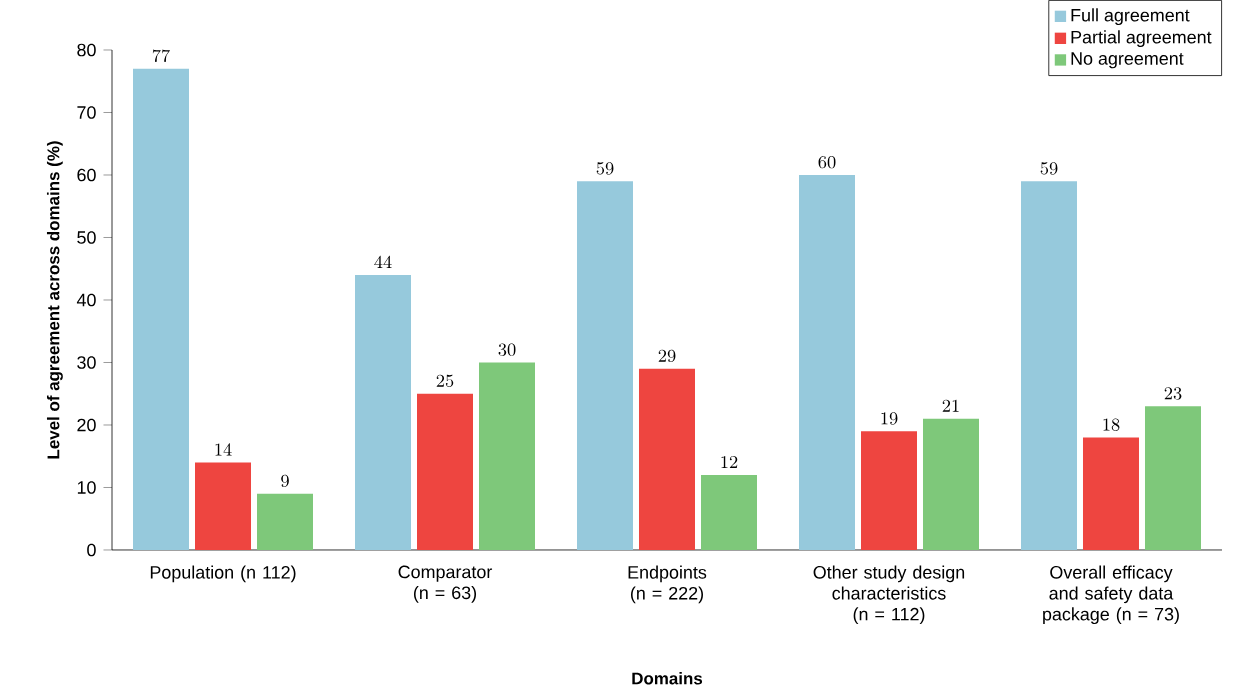 The width and height of the screenshot is (1234, 691). What do you see at coordinates (1111, 424) in the screenshot?
I see `data-label: 18` at bounding box center [1111, 424].